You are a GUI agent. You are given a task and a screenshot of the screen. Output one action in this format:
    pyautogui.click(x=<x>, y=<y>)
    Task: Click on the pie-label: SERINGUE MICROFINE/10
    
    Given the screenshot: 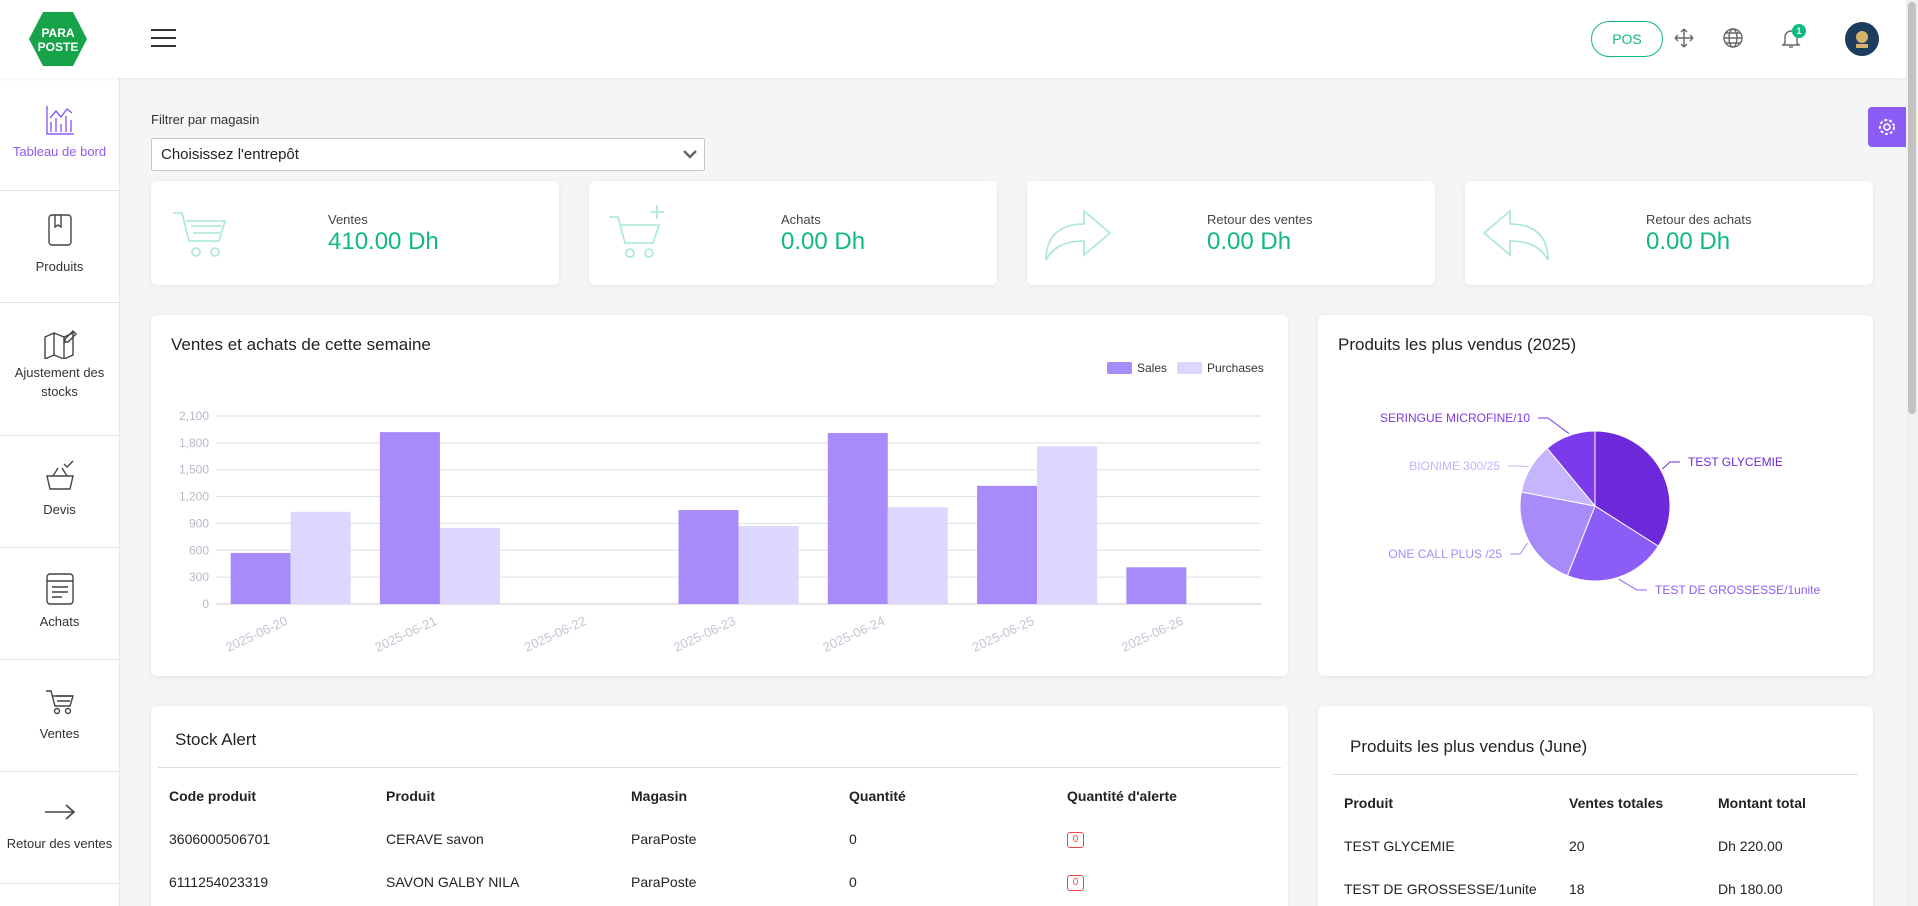 What is the action you would take?
    pyautogui.click(x=1455, y=418)
    